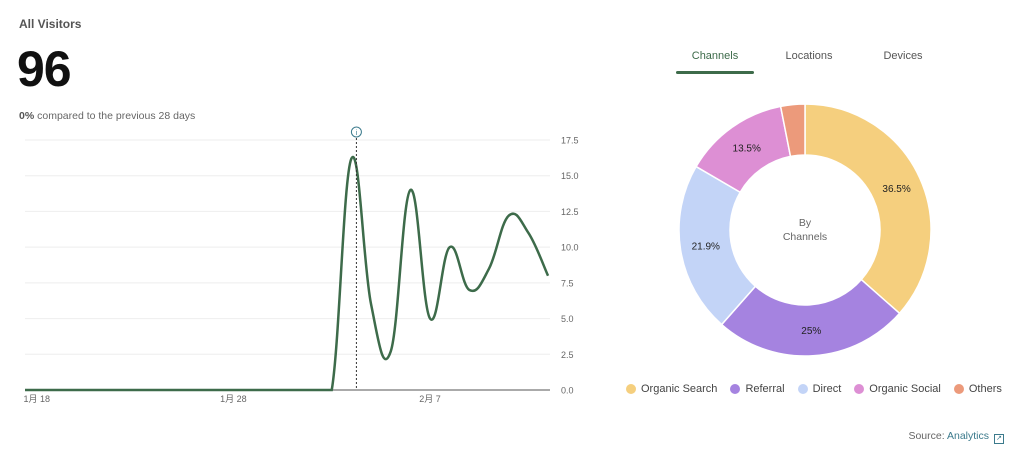  I want to click on tab-locations: Locations, so click(809, 56).